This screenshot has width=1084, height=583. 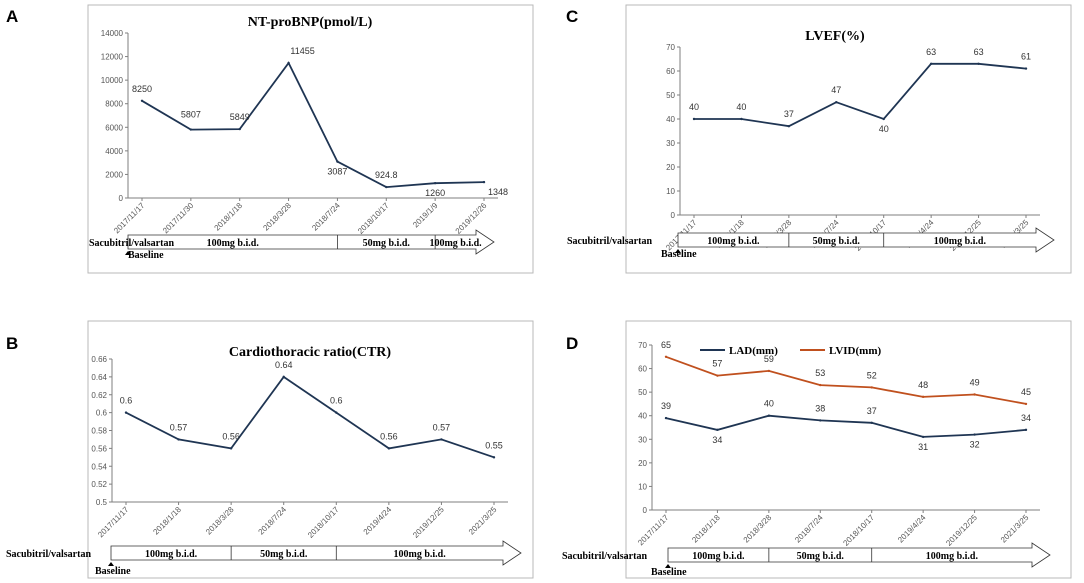 What do you see at coordinates (872, 375) in the screenshot?
I see `panel-d-data-label: 52` at bounding box center [872, 375].